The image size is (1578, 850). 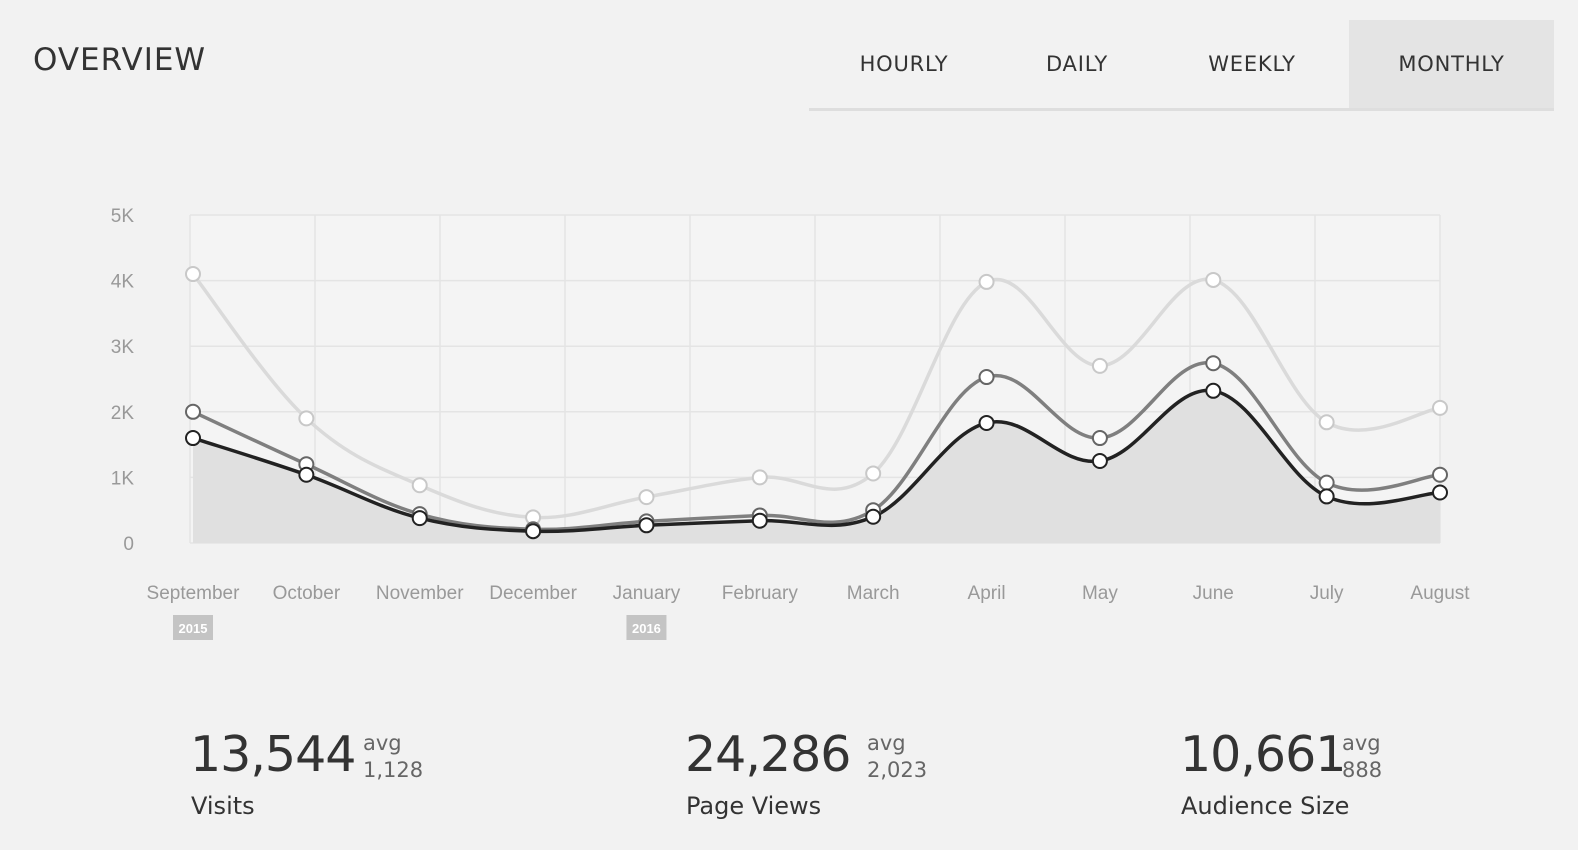 I want to click on stat-visits-label: Visits, so click(x=223, y=806).